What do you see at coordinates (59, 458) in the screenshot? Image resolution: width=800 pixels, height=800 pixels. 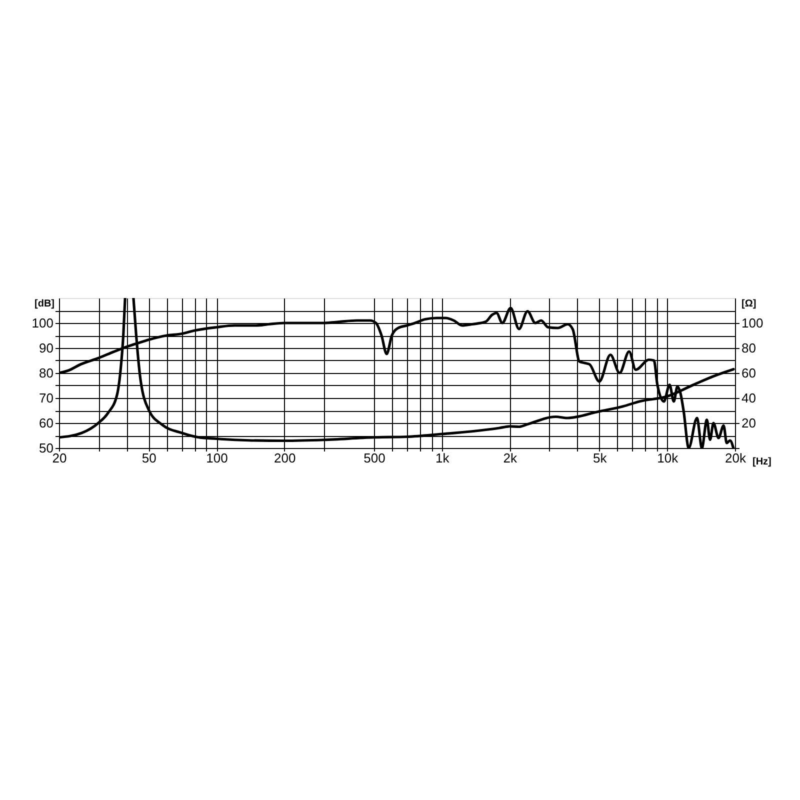 I see `x-tick-label: 20` at bounding box center [59, 458].